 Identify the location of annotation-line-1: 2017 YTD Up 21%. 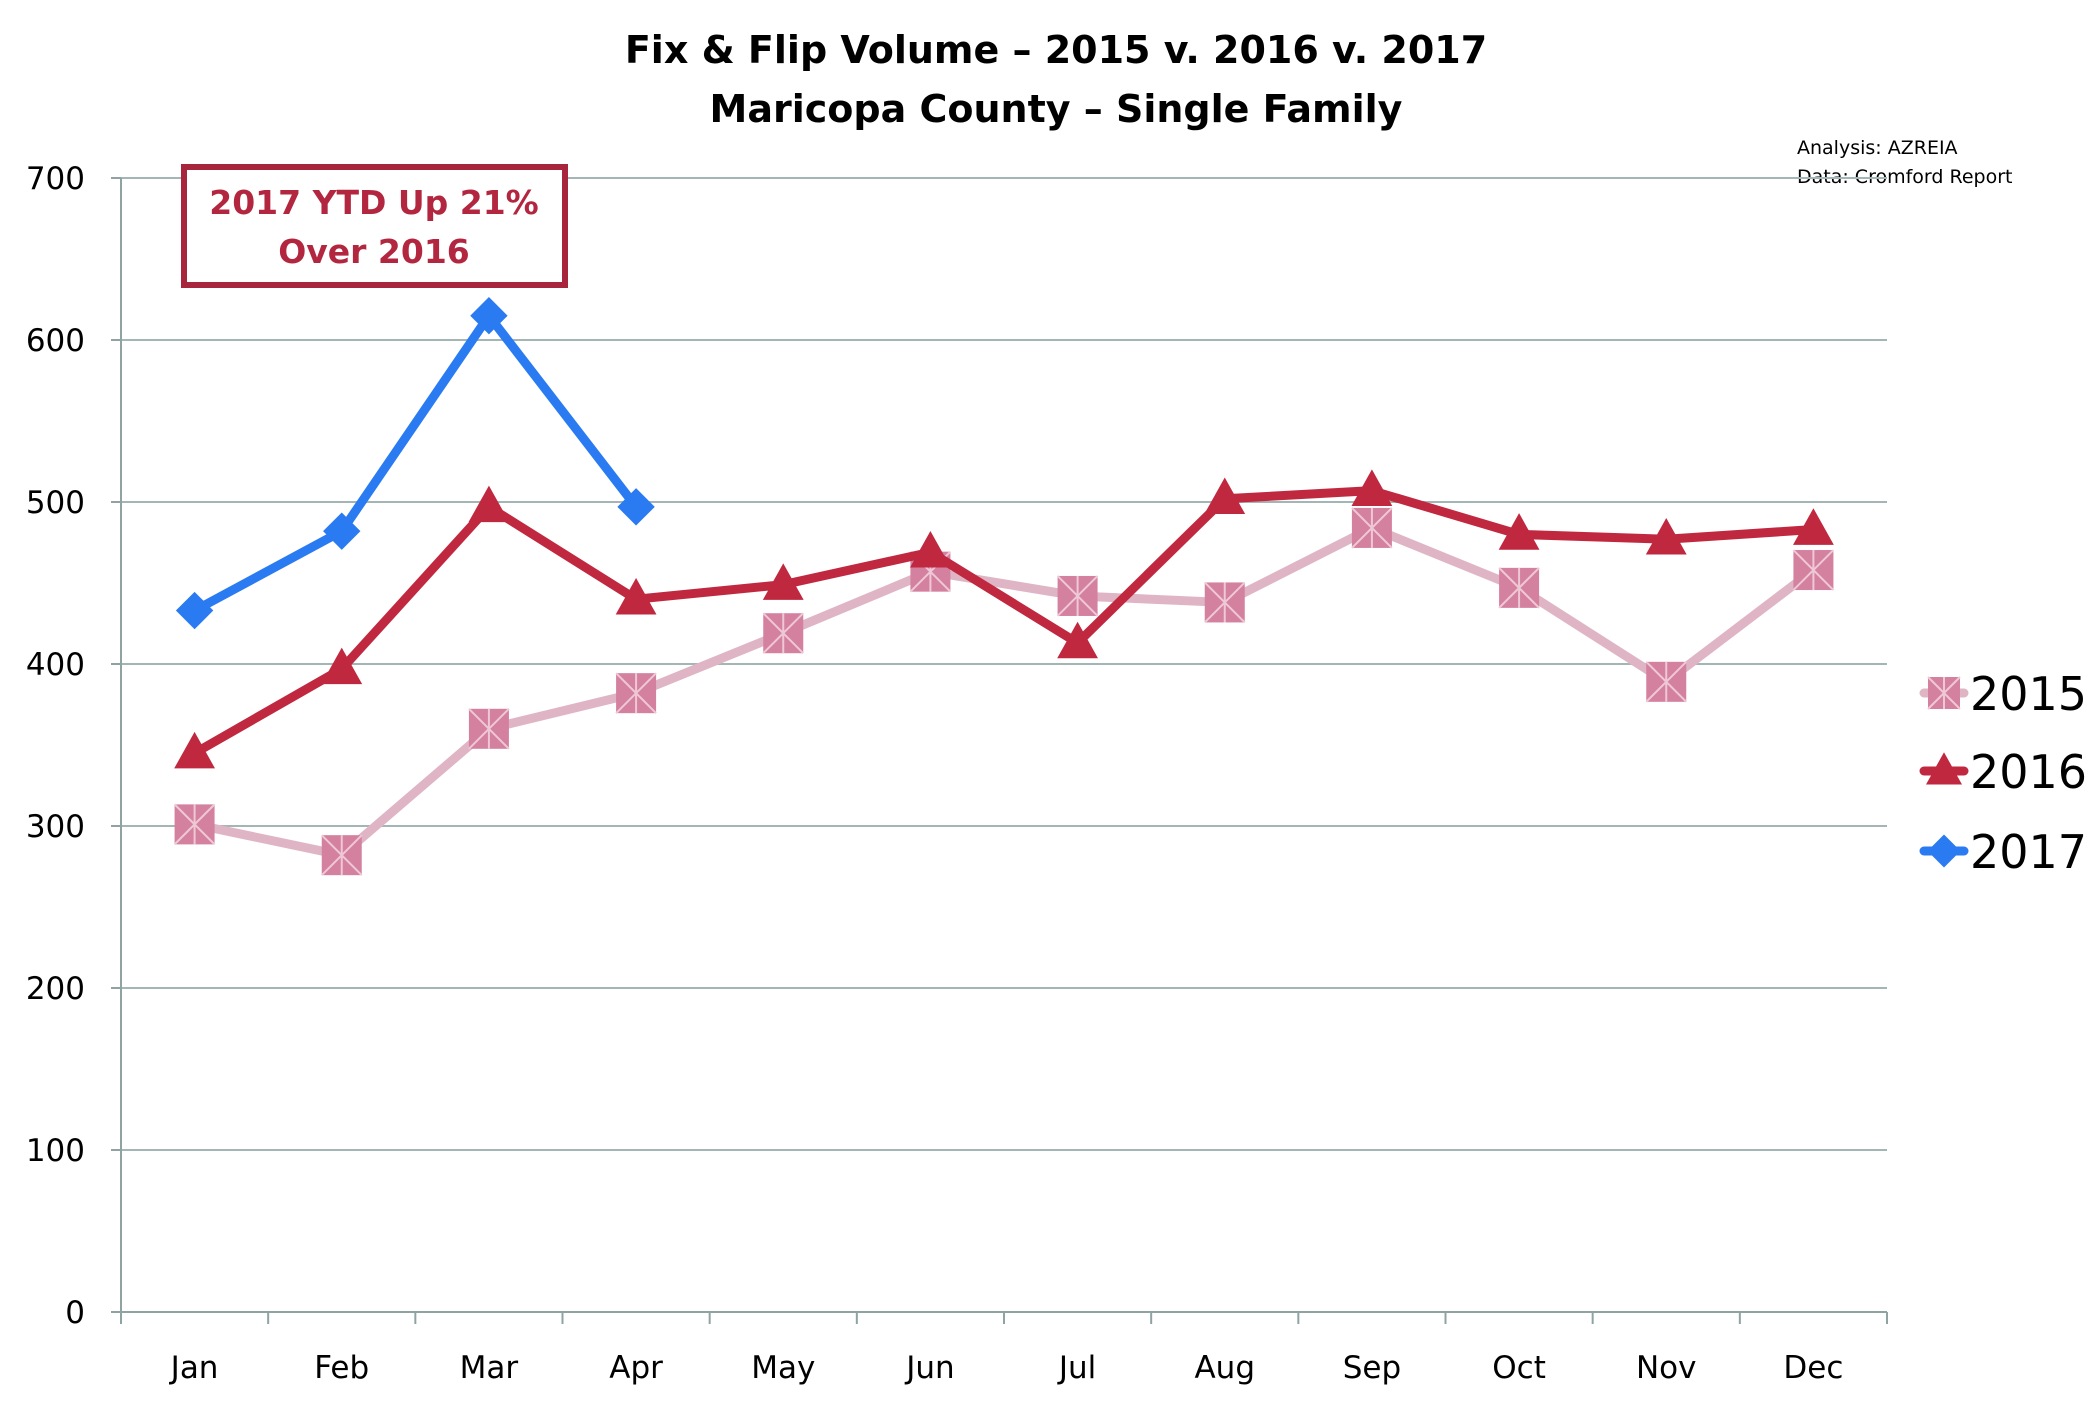
(374, 202).